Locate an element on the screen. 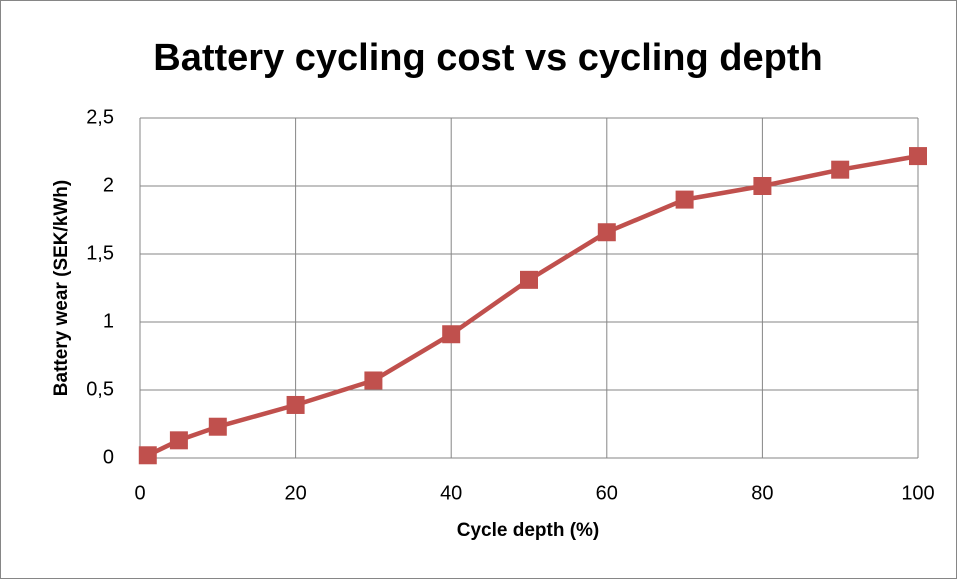 The width and height of the screenshot is (957, 579). x-tick-label: 100 is located at coordinates (917, 493).